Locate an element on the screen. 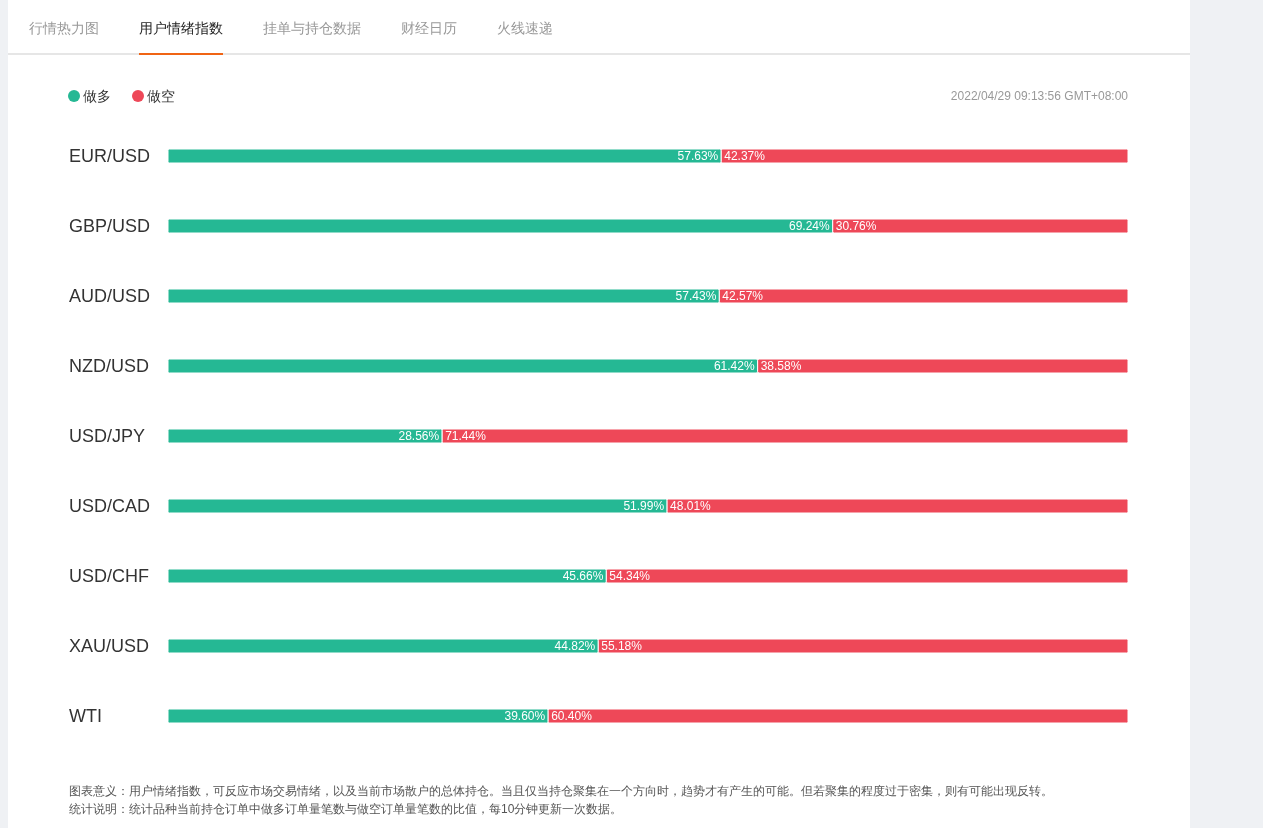  data-label: 39.60% is located at coordinates (525, 716).